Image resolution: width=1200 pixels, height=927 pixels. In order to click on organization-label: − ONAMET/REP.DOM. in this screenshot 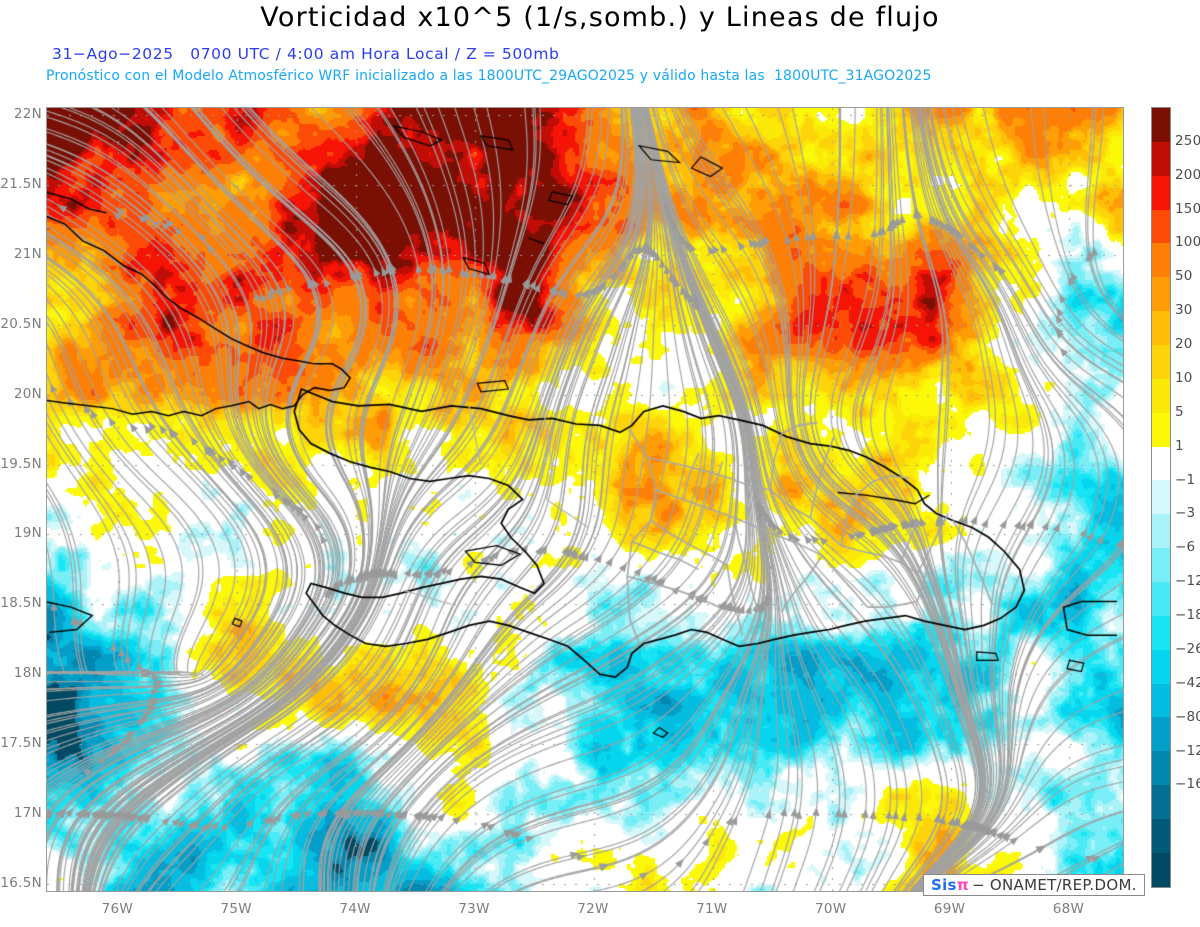, I will do `click(1054, 885)`.